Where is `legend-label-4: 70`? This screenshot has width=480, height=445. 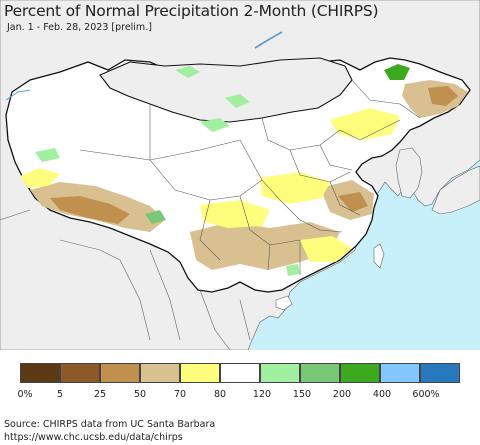
legend-label-4: 70 is located at coordinates (180, 394).